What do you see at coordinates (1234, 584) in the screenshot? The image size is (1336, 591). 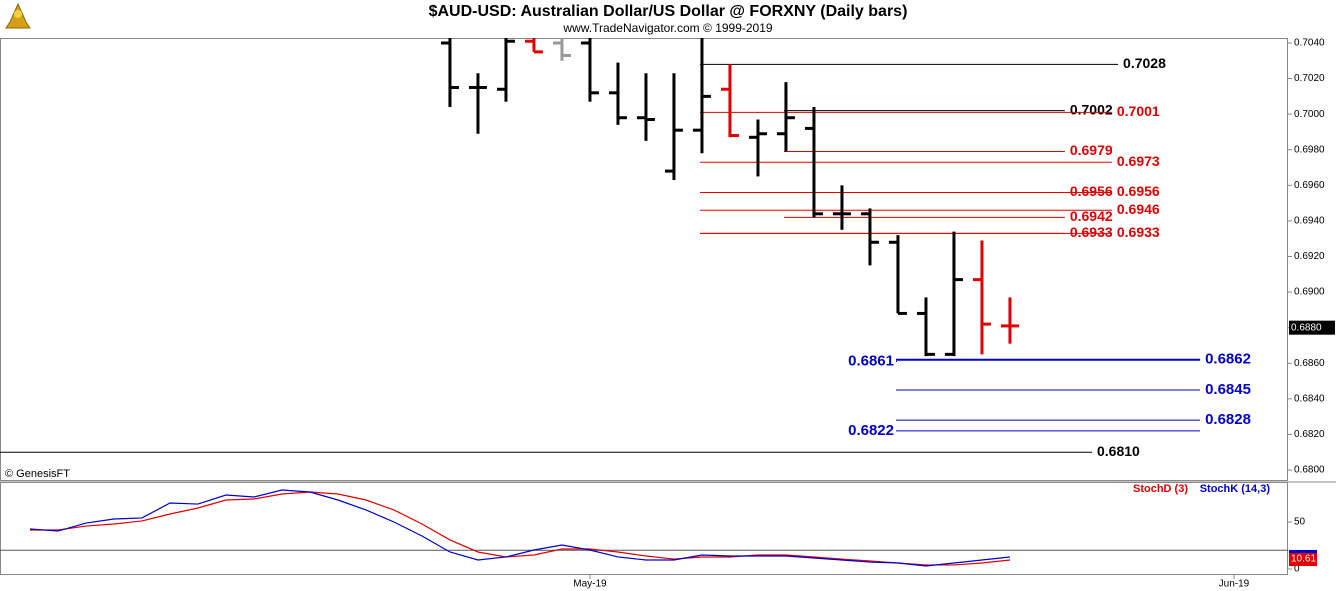 I see `x-tick-label: Jun-19` at bounding box center [1234, 584].